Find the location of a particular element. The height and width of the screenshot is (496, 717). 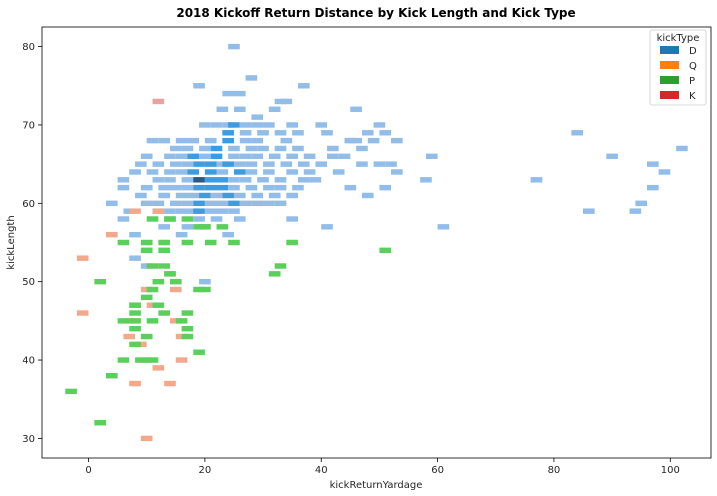

legend-swatch-q is located at coordinates (669, 65).